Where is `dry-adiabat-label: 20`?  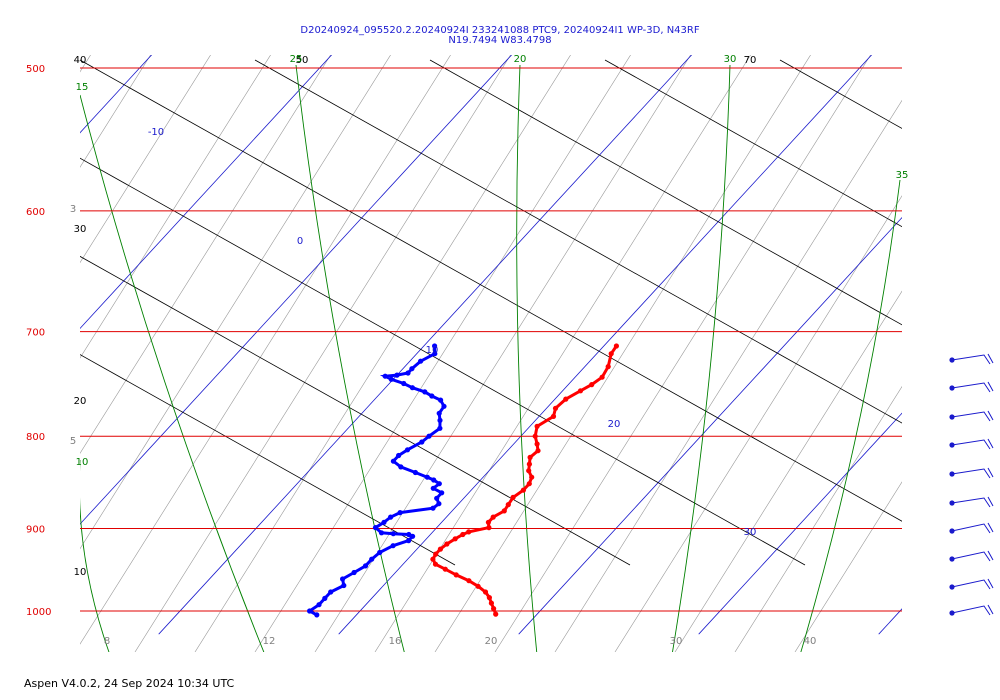 dry-adiabat-label: 20 is located at coordinates (80, 401).